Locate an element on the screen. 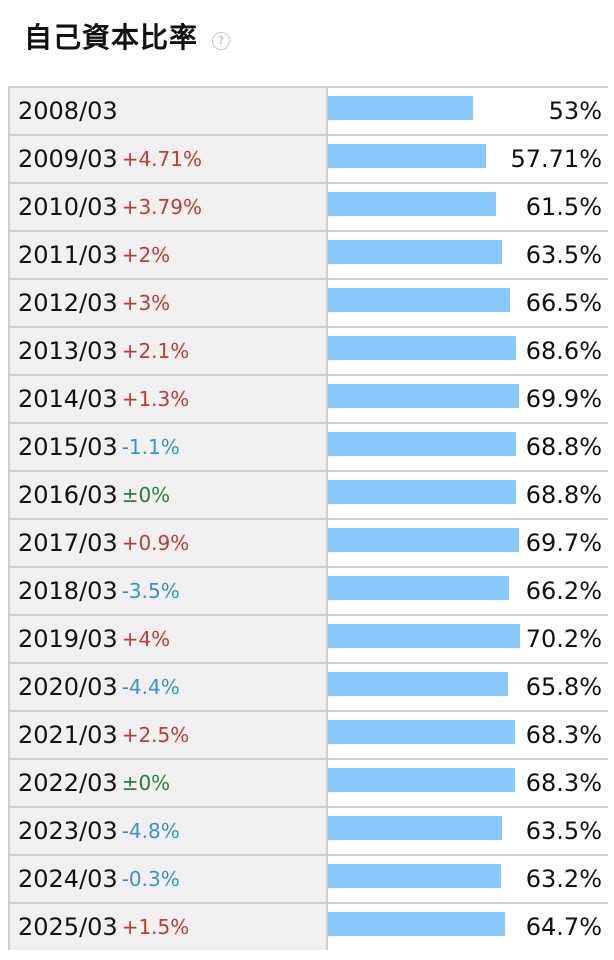  table-row: 2011/03 +2% 63.5% is located at coordinates (309, 256).